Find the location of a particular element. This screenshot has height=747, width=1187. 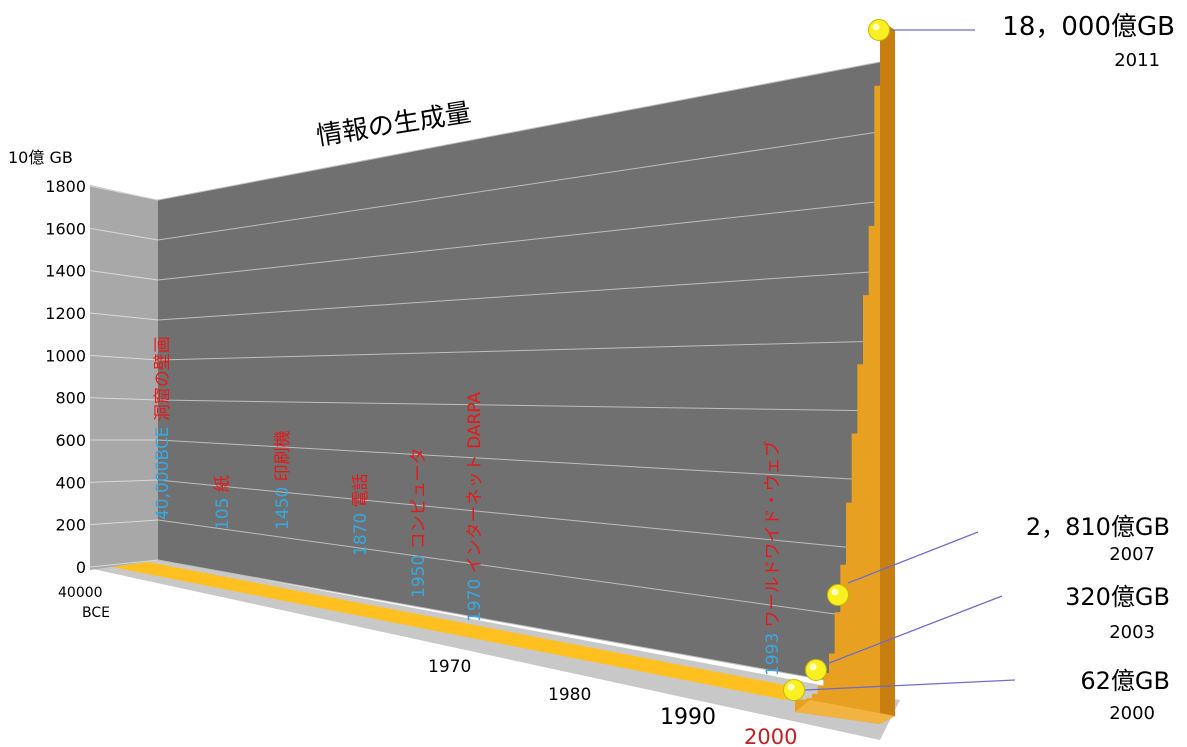

event-label: 1970 インターネット DARPA is located at coordinates (475, 507).